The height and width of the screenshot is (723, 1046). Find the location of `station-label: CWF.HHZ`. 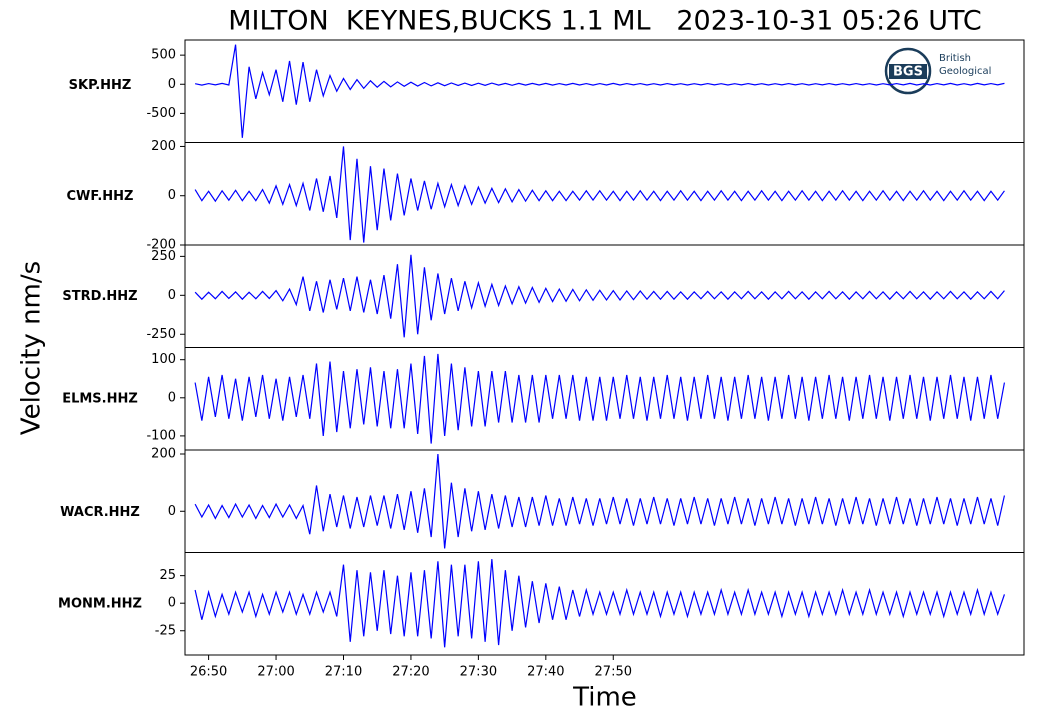

station-label: CWF.HHZ is located at coordinates (100, 196).